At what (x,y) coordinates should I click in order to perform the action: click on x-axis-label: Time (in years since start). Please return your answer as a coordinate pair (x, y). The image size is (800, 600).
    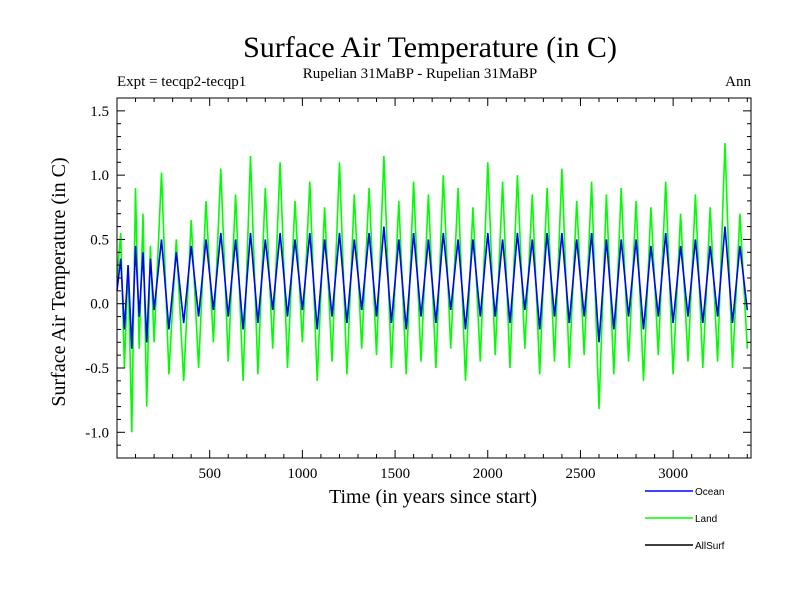
    Looking at the image, I should click on (433, 497).